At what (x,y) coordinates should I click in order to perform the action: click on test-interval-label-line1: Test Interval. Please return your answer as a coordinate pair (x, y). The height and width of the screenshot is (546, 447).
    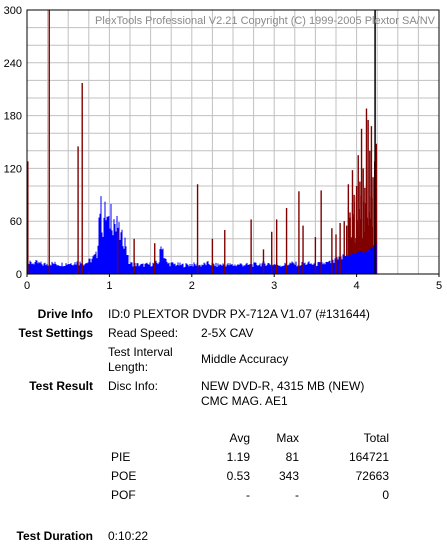
    Looking at the image, I should click on (140, 352).